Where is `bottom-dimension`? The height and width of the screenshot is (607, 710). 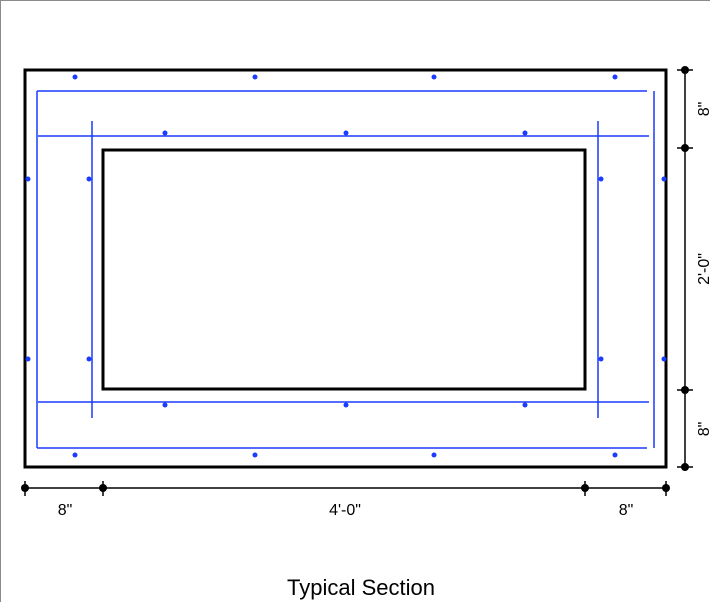
bottom-dimension is located at coordinates (345, 488).